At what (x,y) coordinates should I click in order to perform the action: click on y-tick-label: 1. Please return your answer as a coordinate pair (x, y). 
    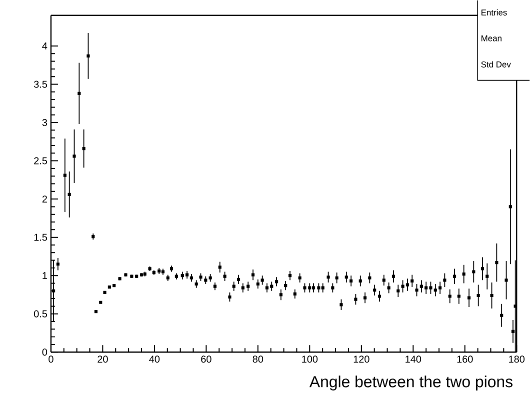
    Looking at the image, I should click on (44, 275).